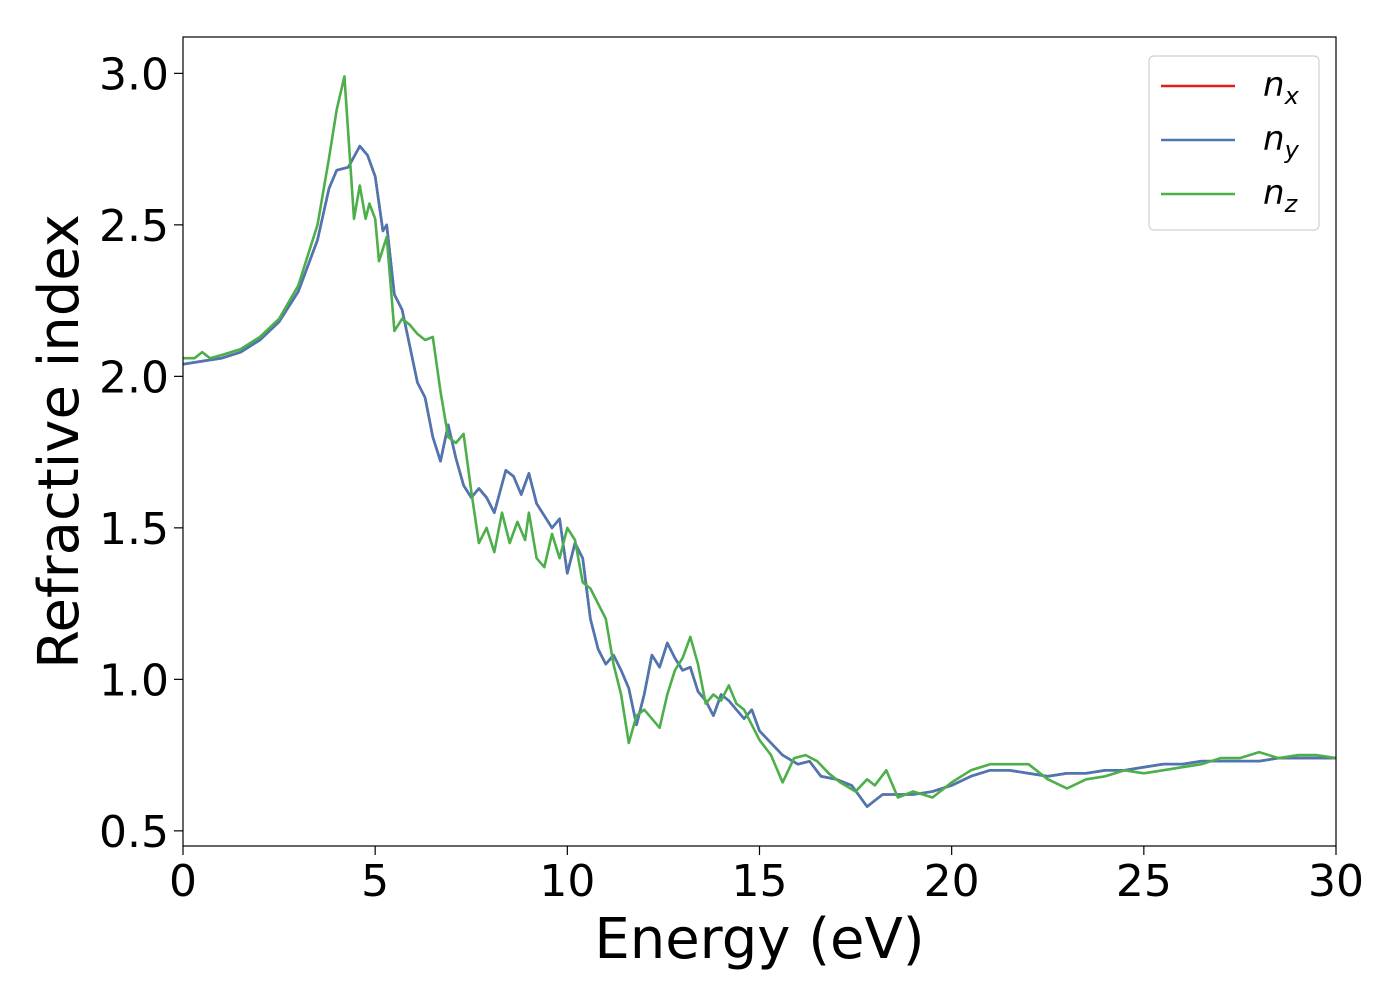 Image resolution: width=1400 pixels, height=1000 pixels. I want to click on x-tick-label: 25, so click(1144, 881).